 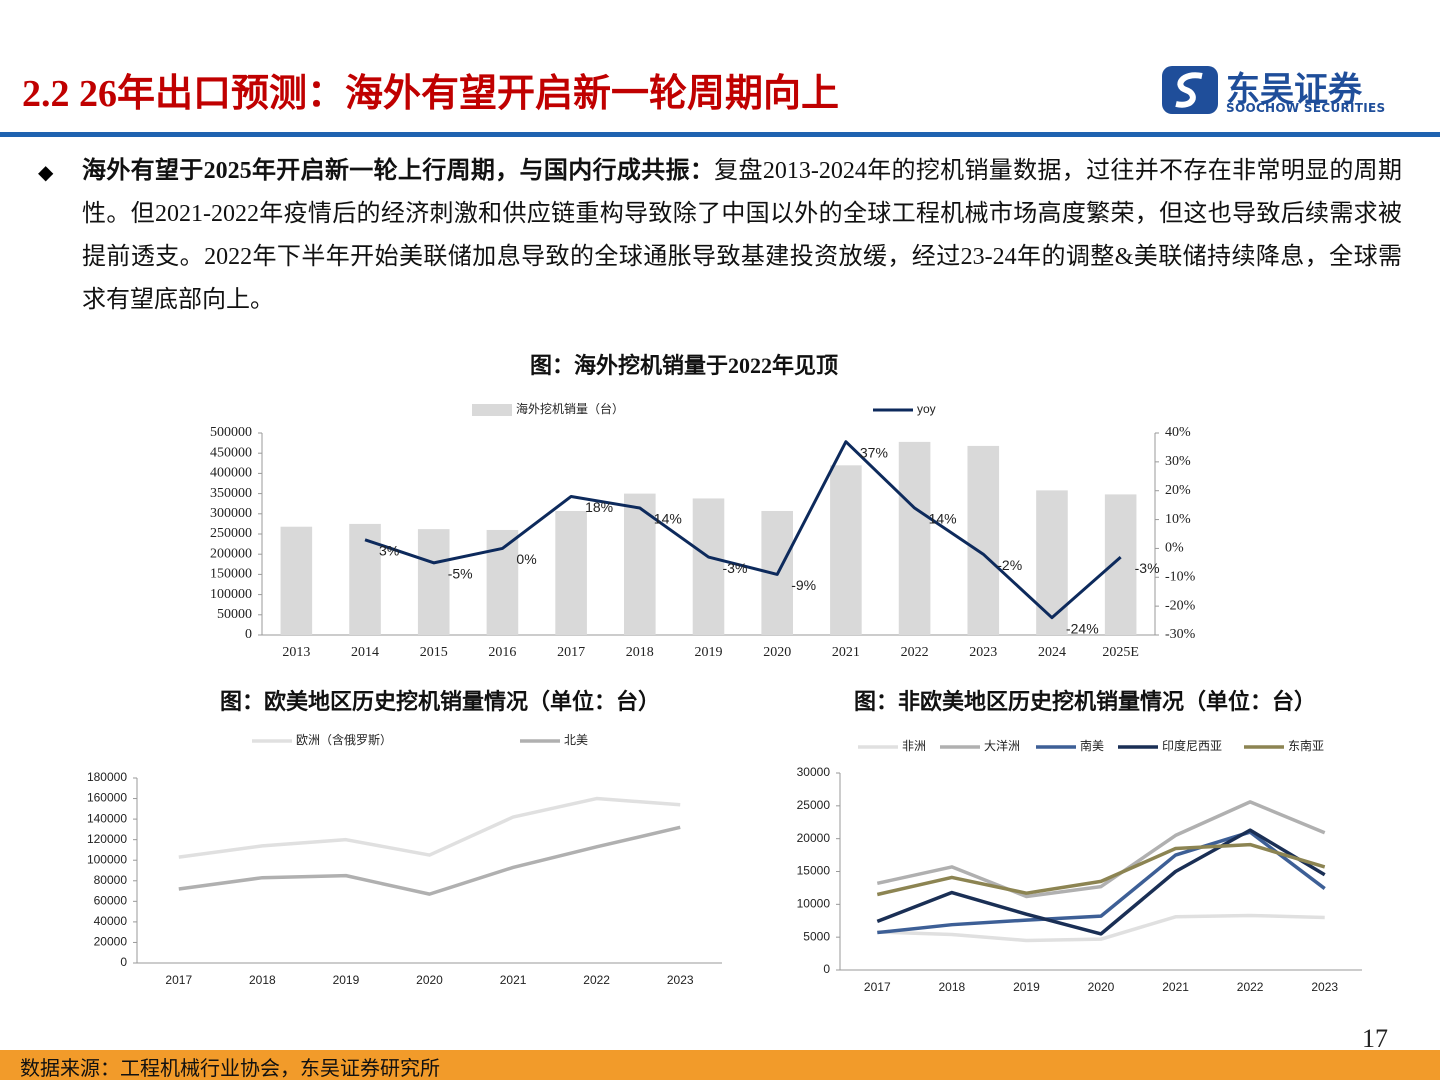 I want to click on y2-tick-label: 30%, so click(x=1178, y=461).